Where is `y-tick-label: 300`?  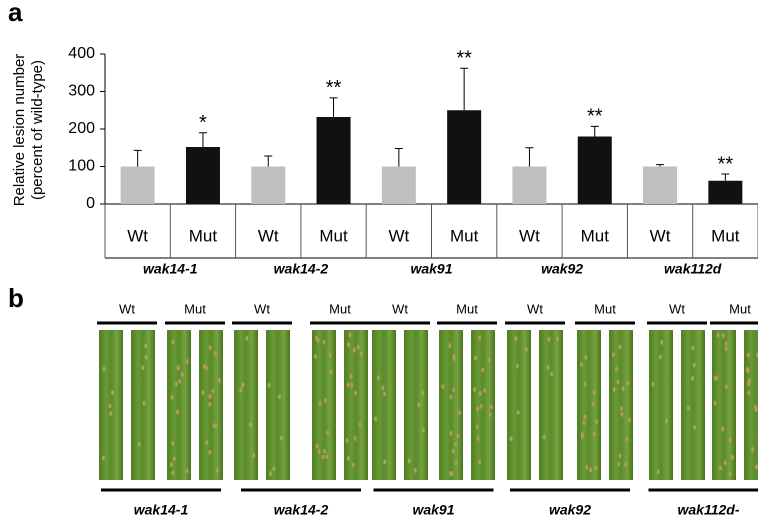
y-tick-label: 300 is located at coordinates (81, 91).